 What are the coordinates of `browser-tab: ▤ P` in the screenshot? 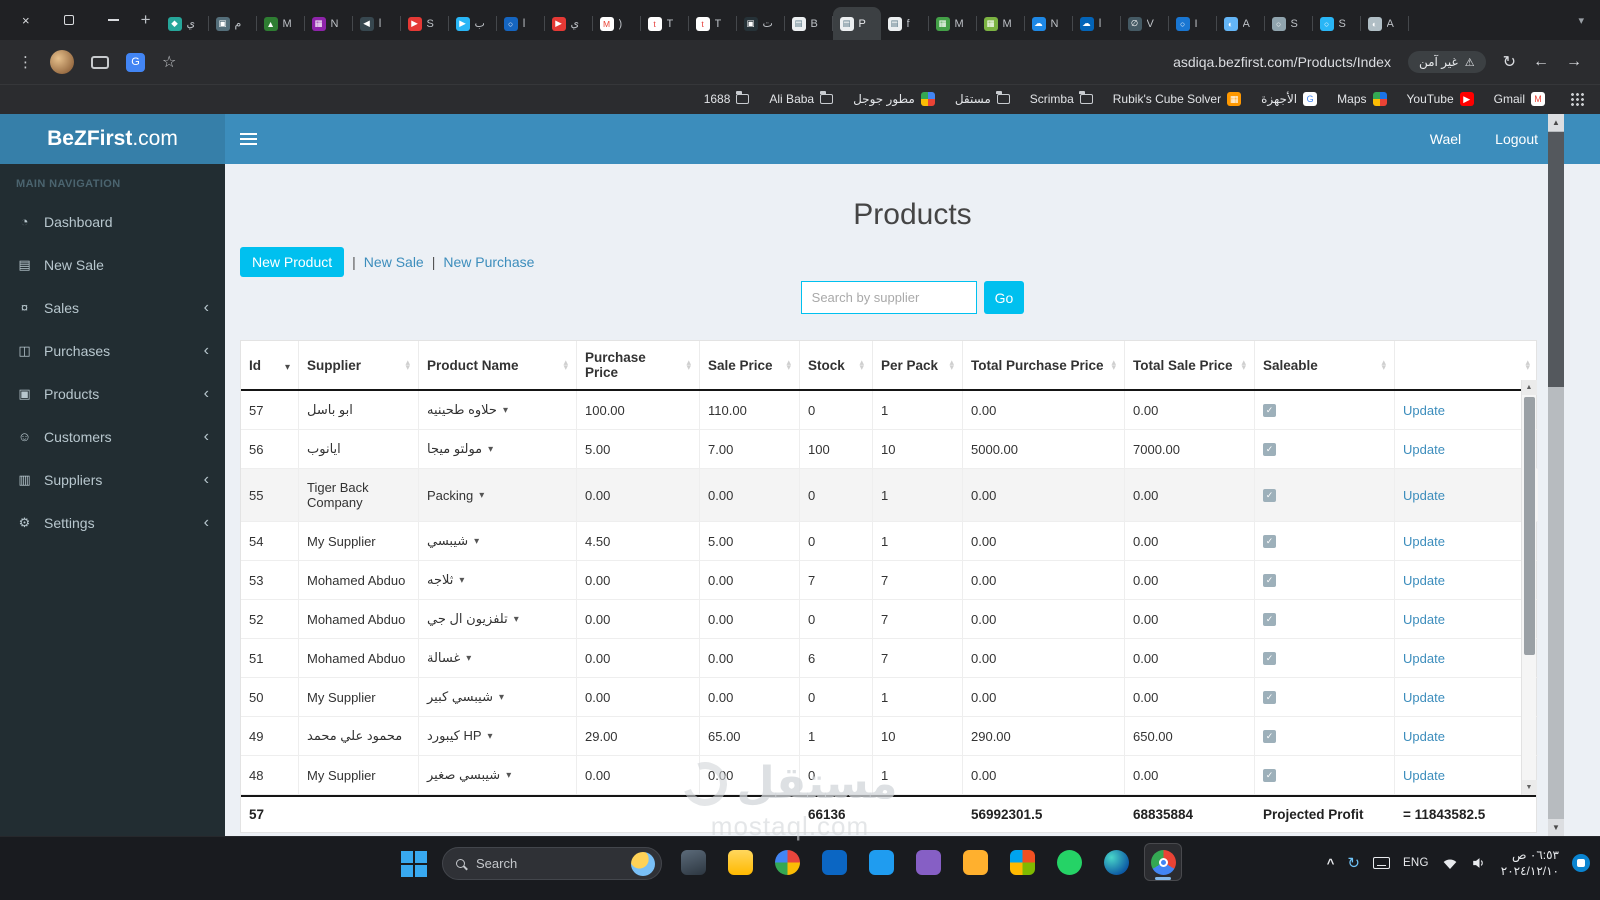 It's located at (856, 23).